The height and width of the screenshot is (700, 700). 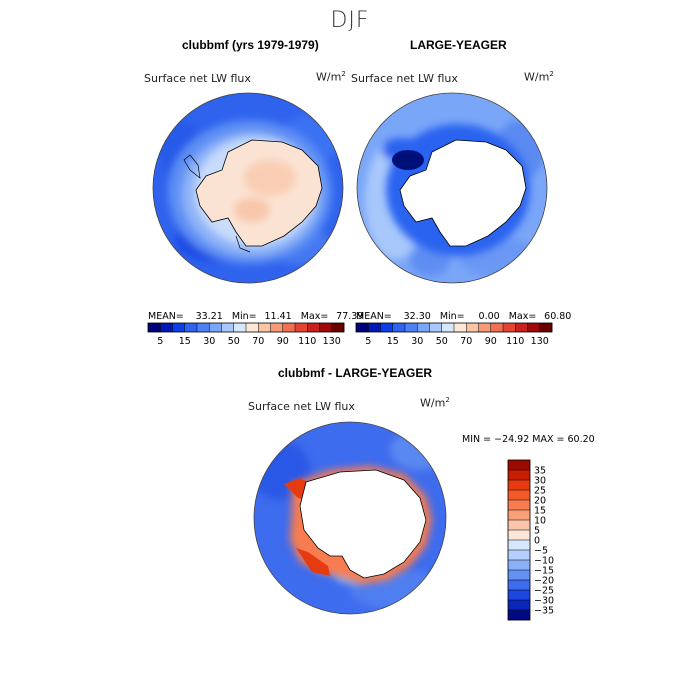 I want to click on max-value: 60.80, so click(x=558, y=316).